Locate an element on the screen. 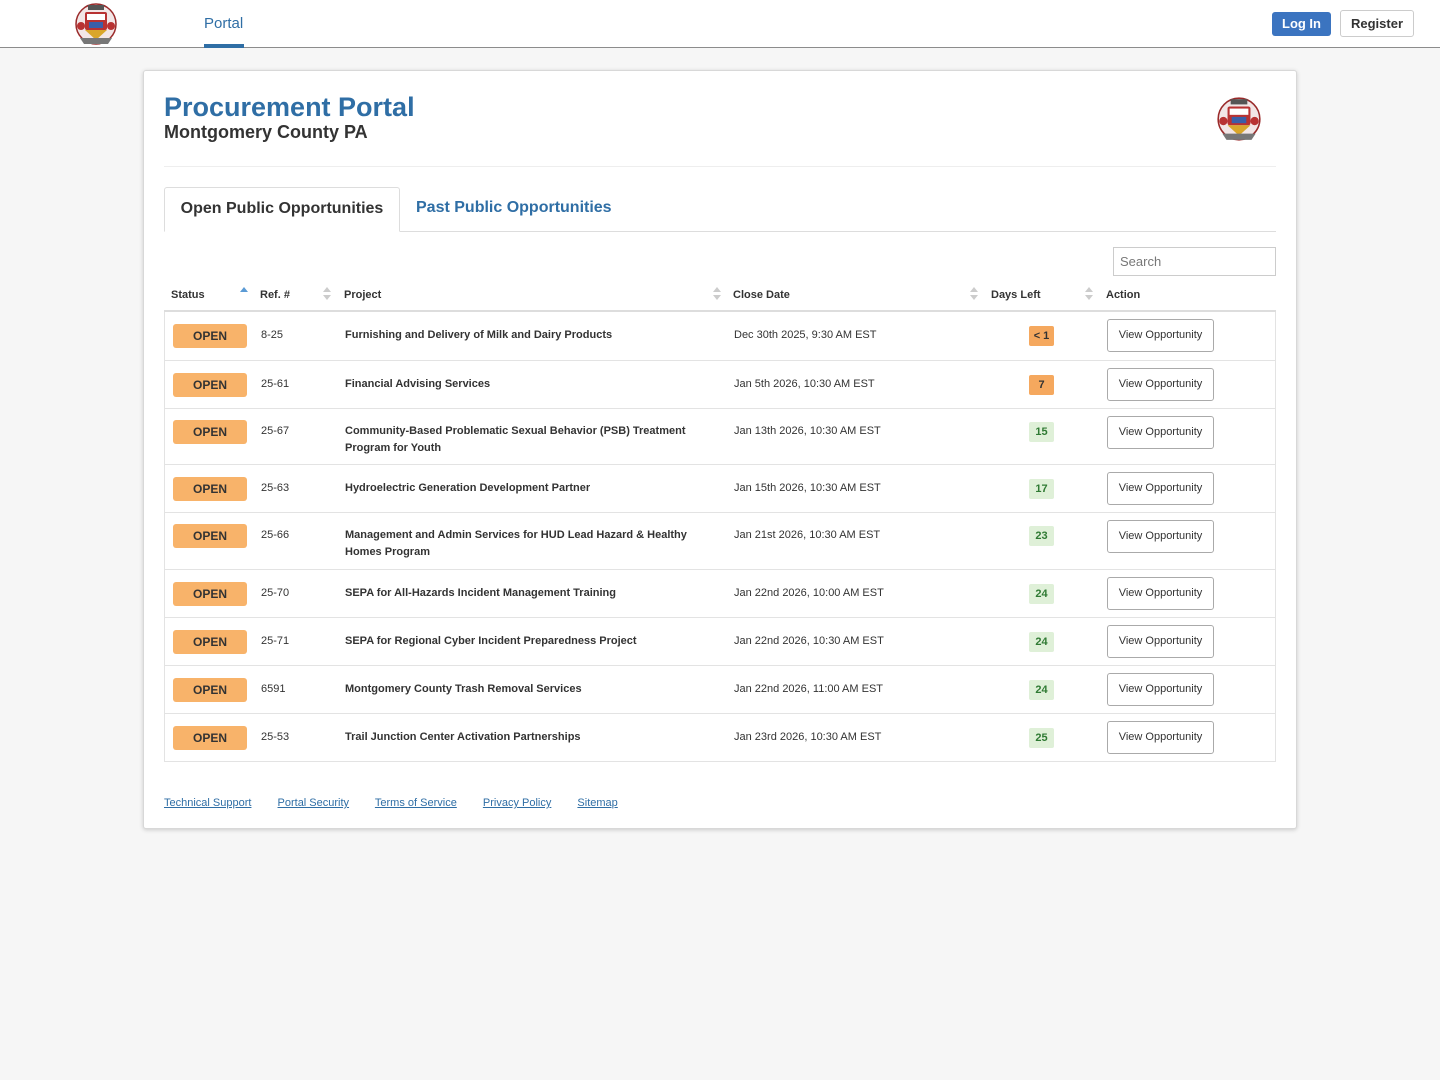  column-header-action: Action is located at coordinates (1123, 295).